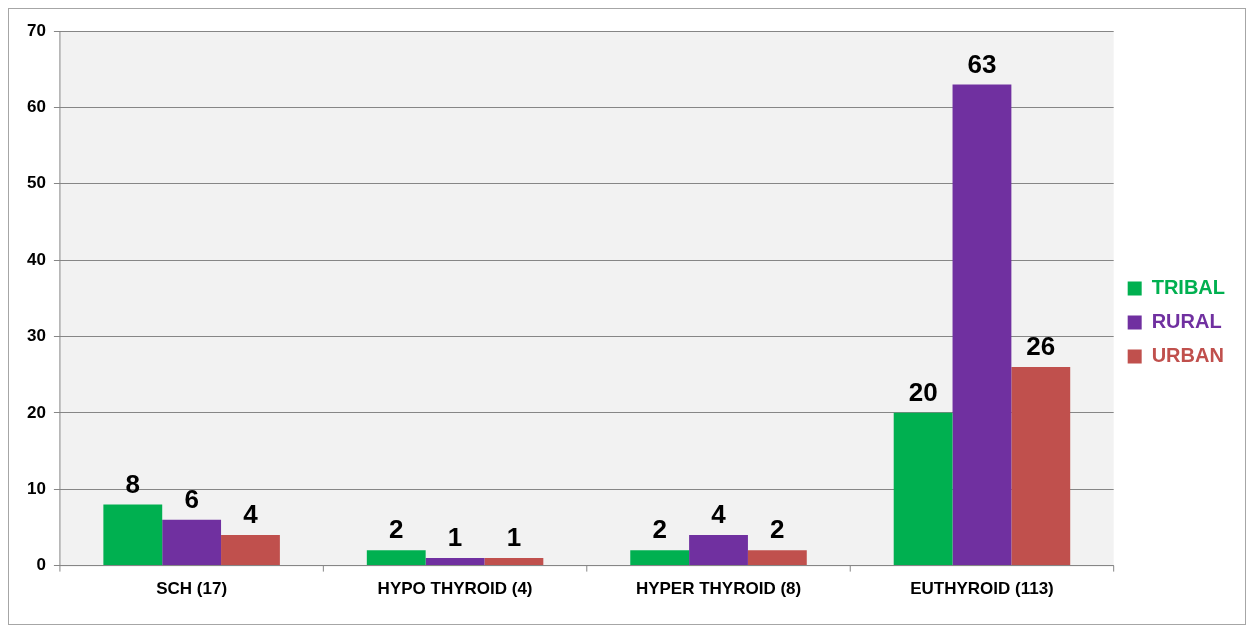  What do you see at coordinates (36, 336) in the screenshot?
I see `y-tick-label: 30` at bounding box center [36, 336].